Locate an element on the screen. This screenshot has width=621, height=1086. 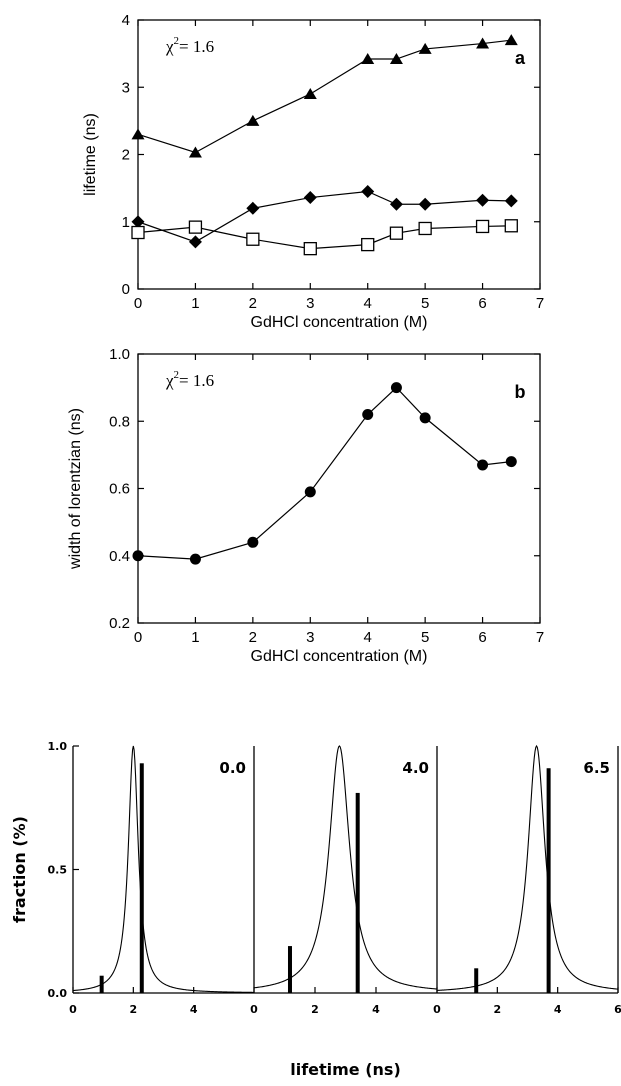
y-tick-label: 0.4 is located at coordinates (119, 556).